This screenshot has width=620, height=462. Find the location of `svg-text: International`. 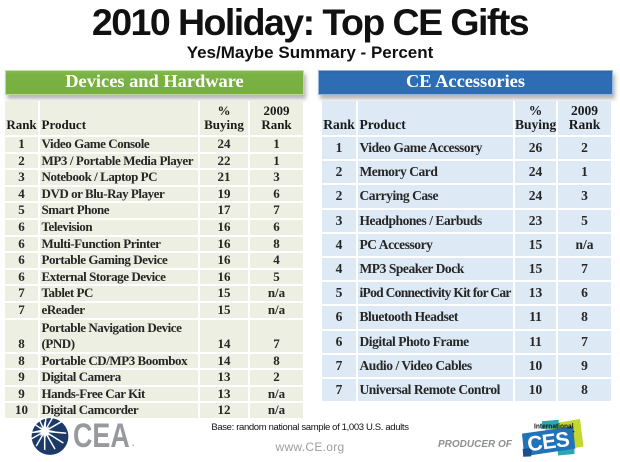

svg-text: International is located at coordinates (554, 427).